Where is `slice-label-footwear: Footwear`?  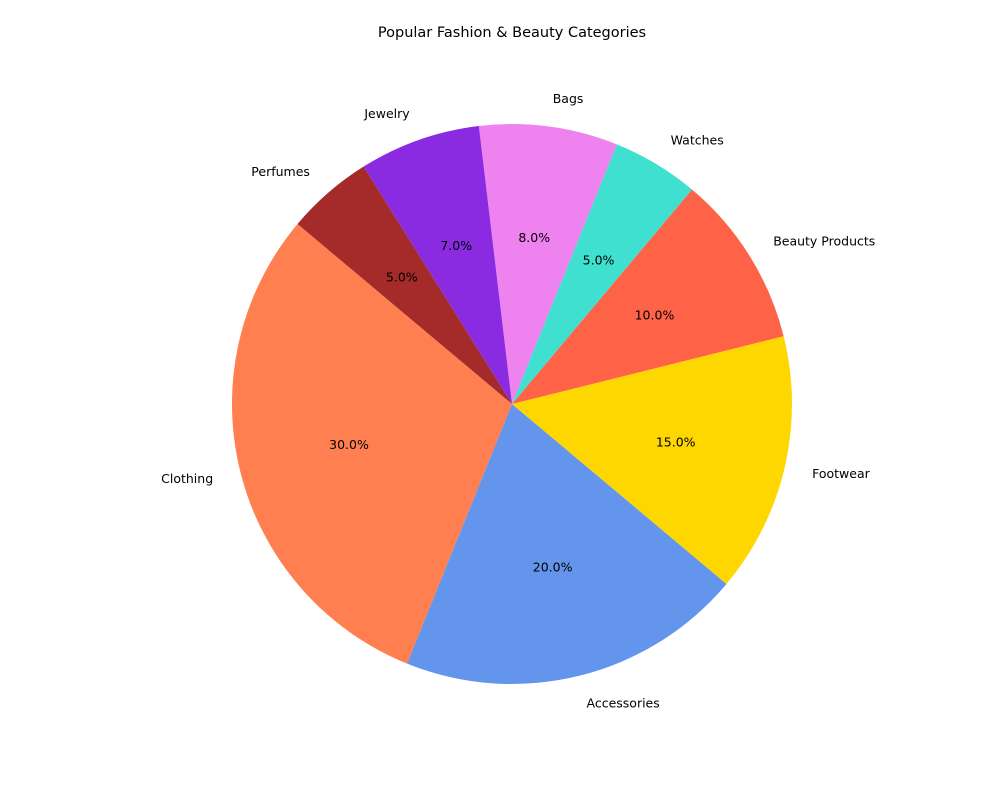
slice-label-footwear: Footwear is located at coordinates (841, 473).